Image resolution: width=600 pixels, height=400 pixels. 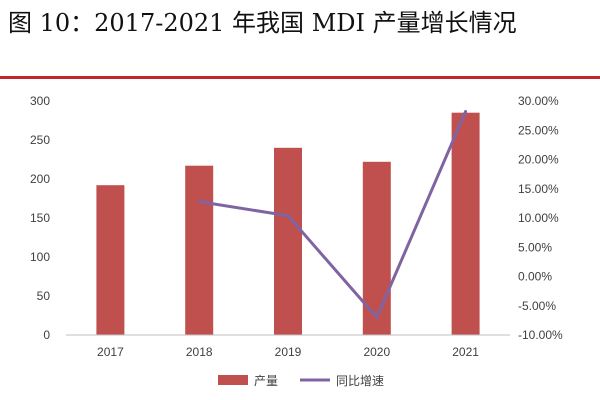 What do you see at coordinates (288, 241) in the screenshot?
I see `bar-2019` at bounding box center [288, 241].